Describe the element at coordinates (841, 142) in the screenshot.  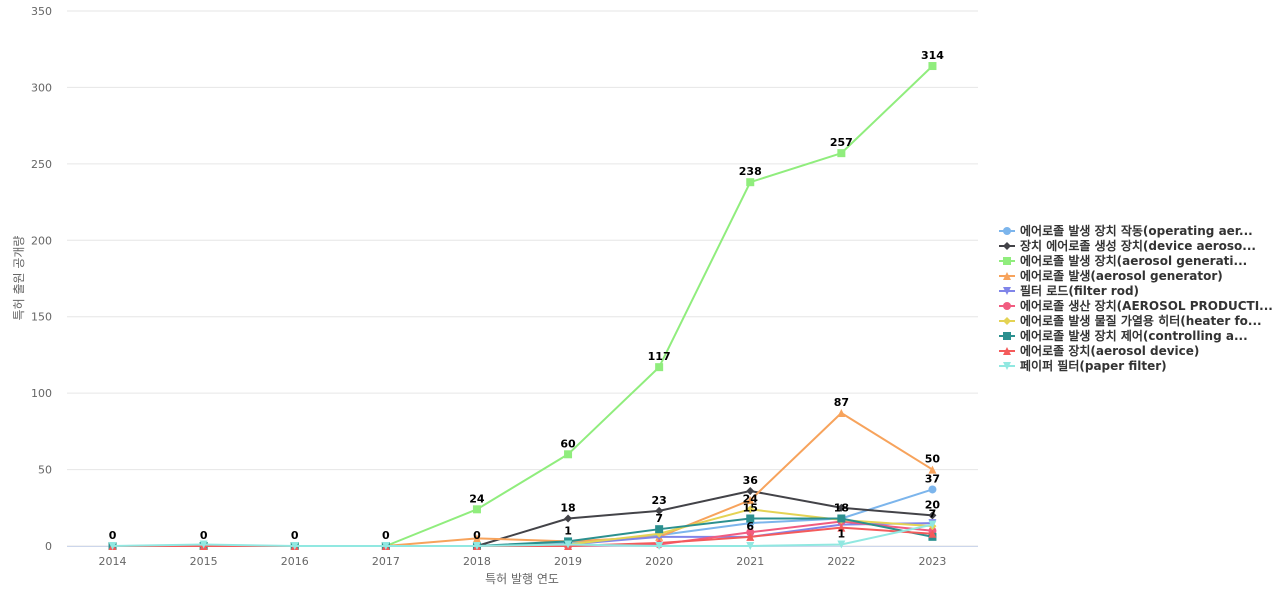
I see `data-label: 257` at that location.